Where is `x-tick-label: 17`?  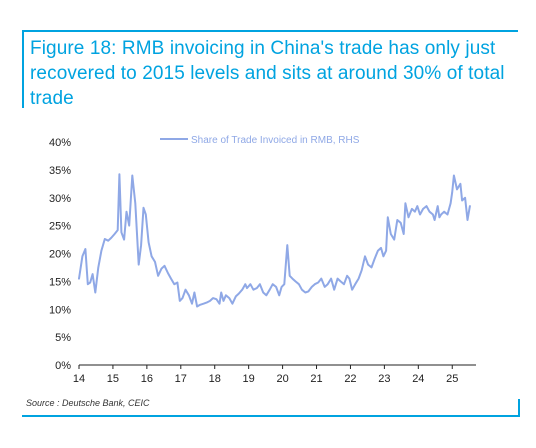 x-tick-label: 17 is located at coordinates (181, 379).